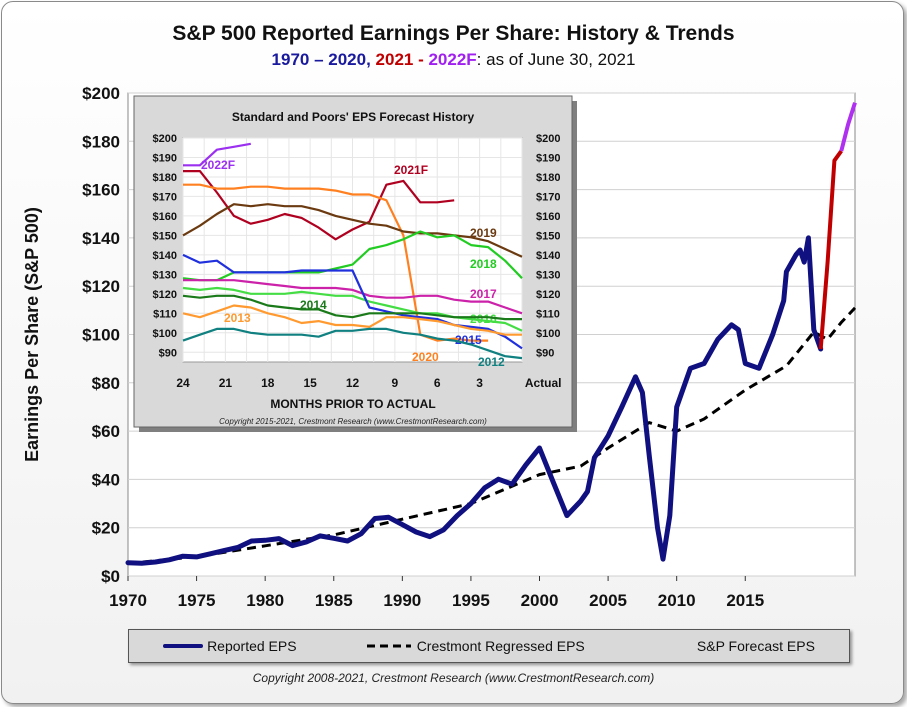 Image resolution: width=907 pixels, height=707 pixels. I want to click on inset-series-2019, so click(352, 230).